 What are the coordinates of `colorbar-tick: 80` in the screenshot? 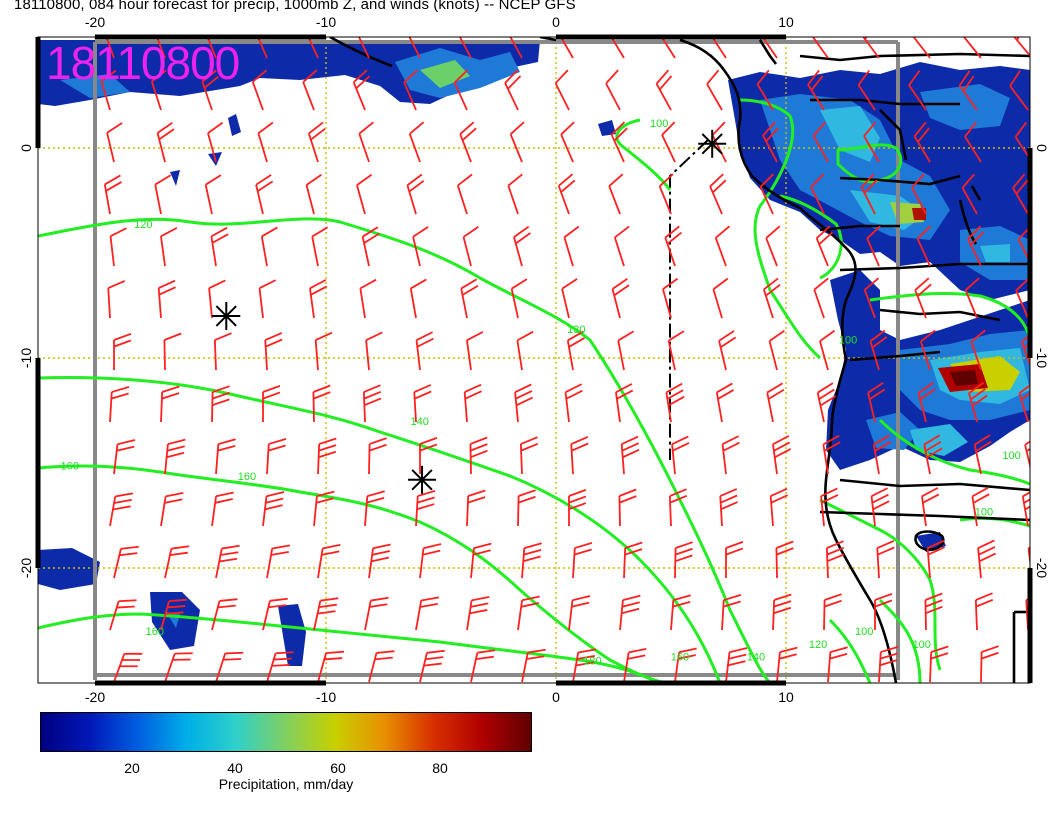 It's located at (440, 768).